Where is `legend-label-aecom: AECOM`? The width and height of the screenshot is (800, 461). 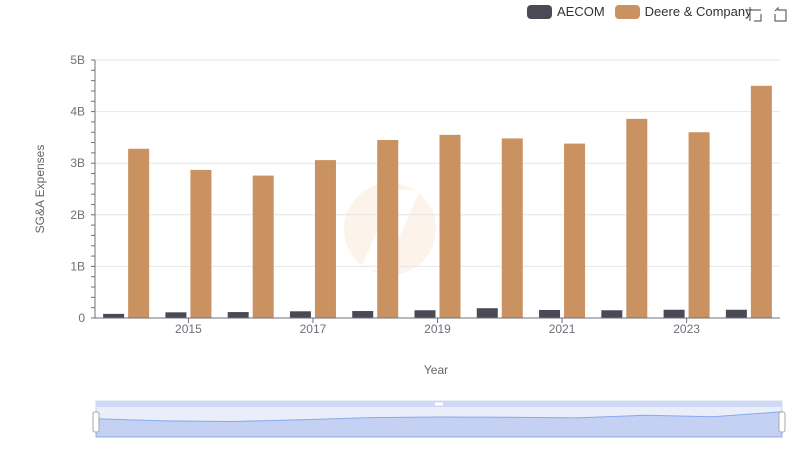 legend-label-aecom: AECOM is located at coordinates (581, 11).